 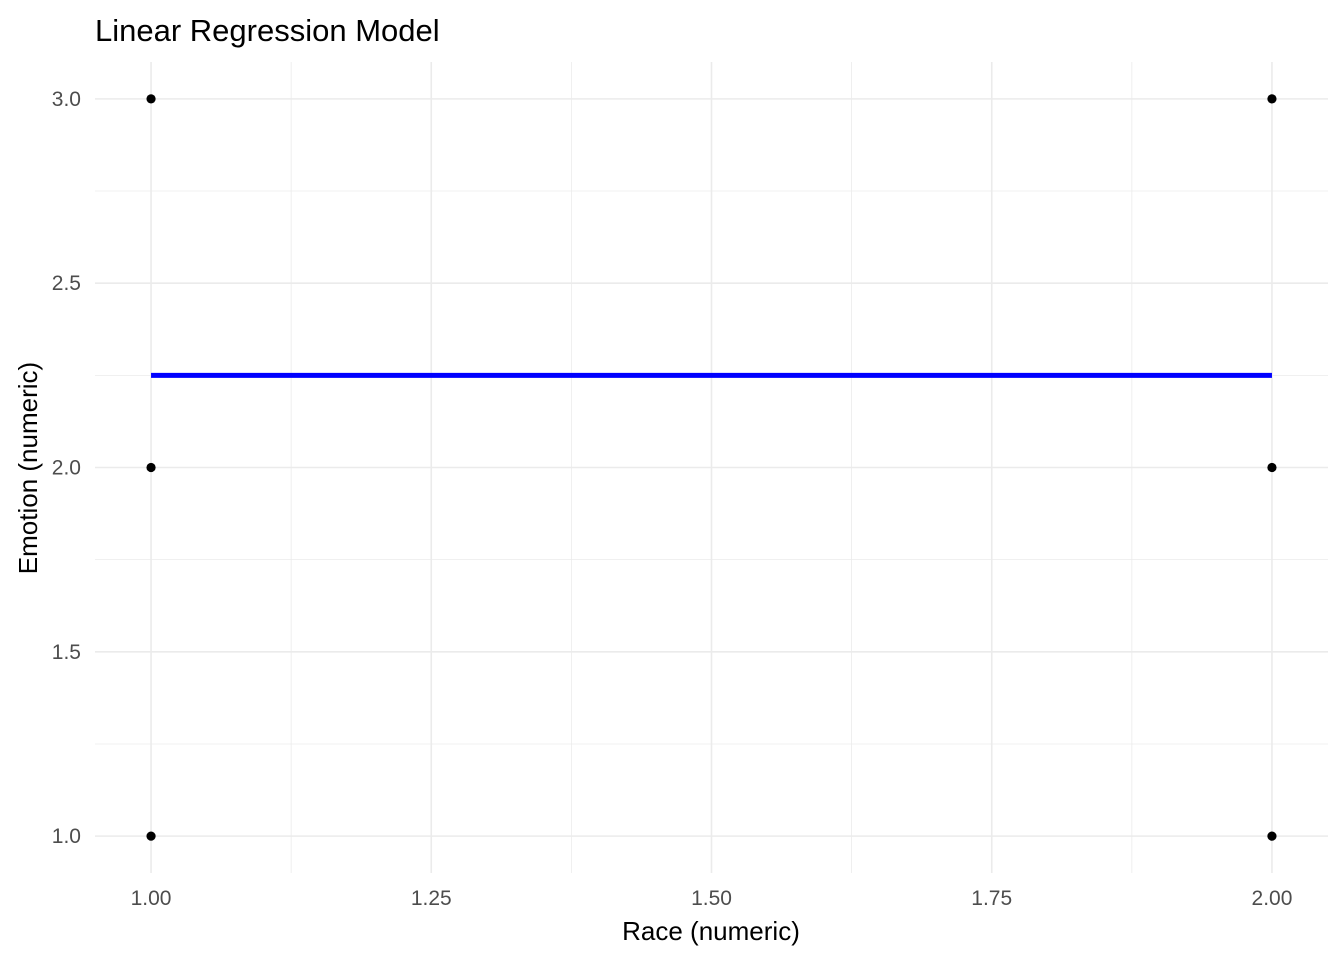 What do you see at coordinates (66, 283) in the screenshot?
I see `y-tick-label: 2.5` at bounding box center [66, 283].